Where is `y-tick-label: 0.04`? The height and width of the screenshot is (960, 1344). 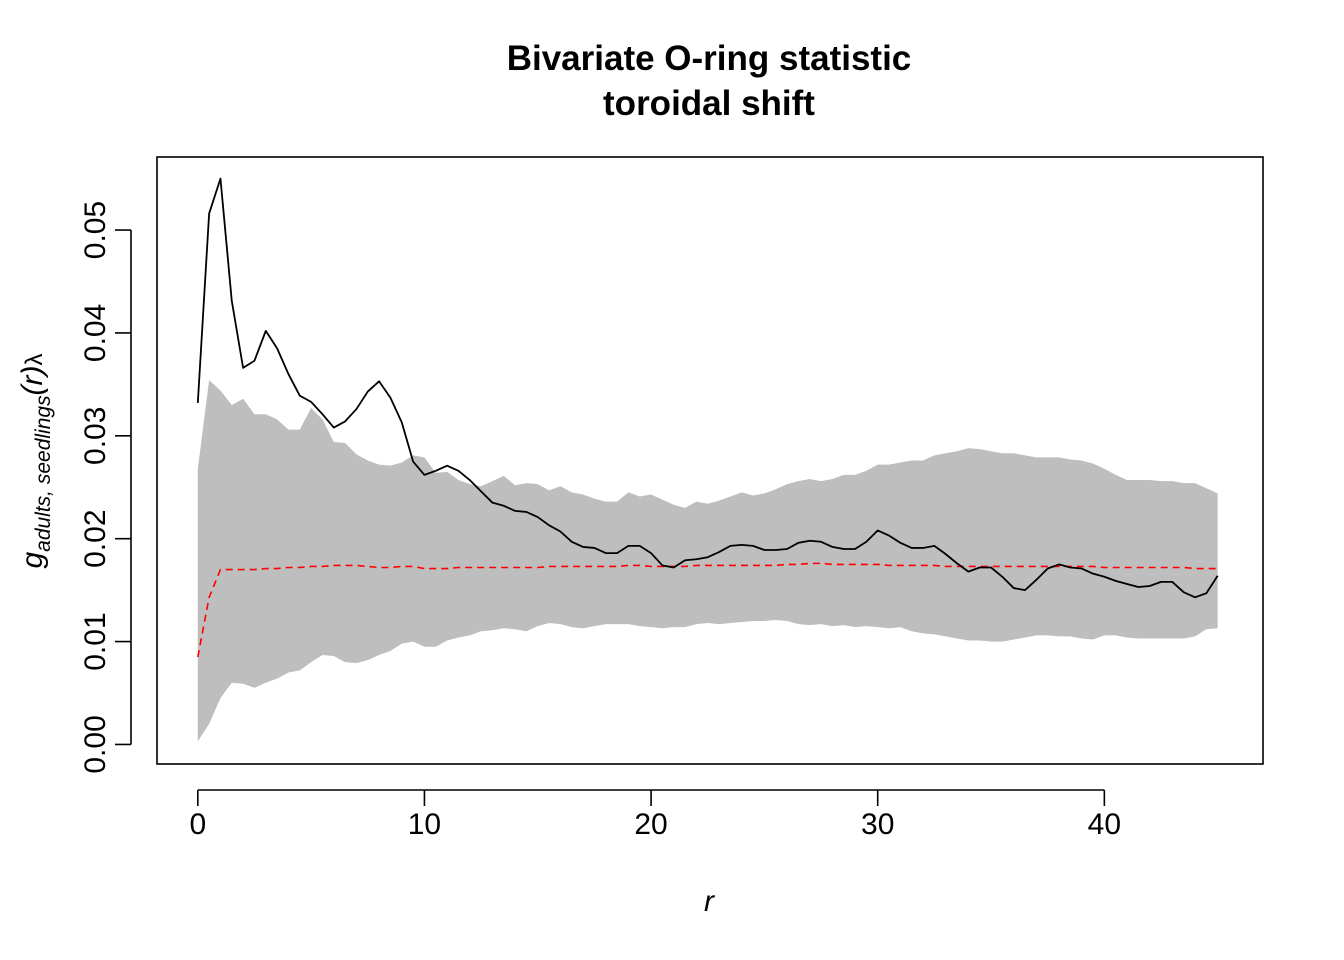 y-tick-label: 0.04 is located at coordinates (95, 333).